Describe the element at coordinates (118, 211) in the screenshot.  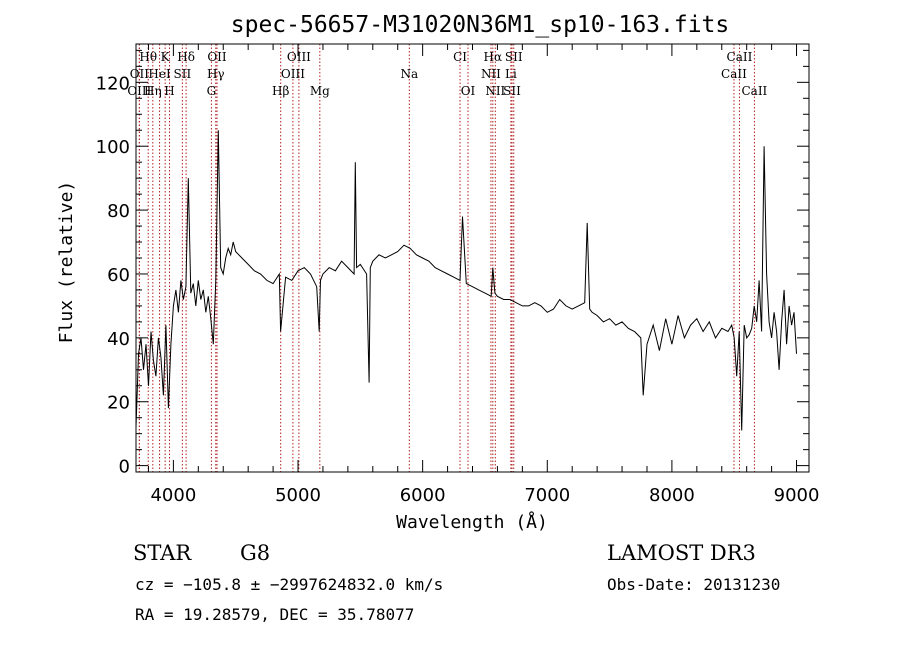
I see `y-tick-label: 80` at that location.